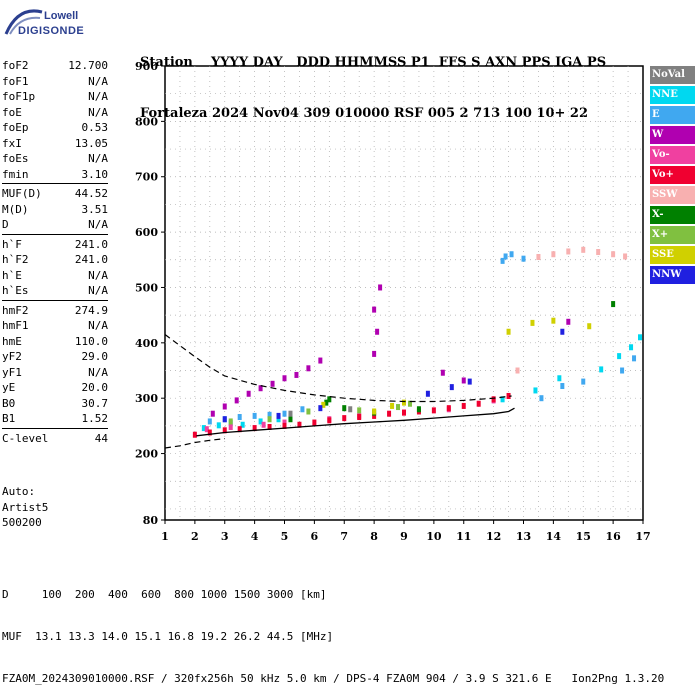 Image resolution: width=700 pixels, height=700 pixels. I want to click on auto-artist: Artist5, so click(25, 507).